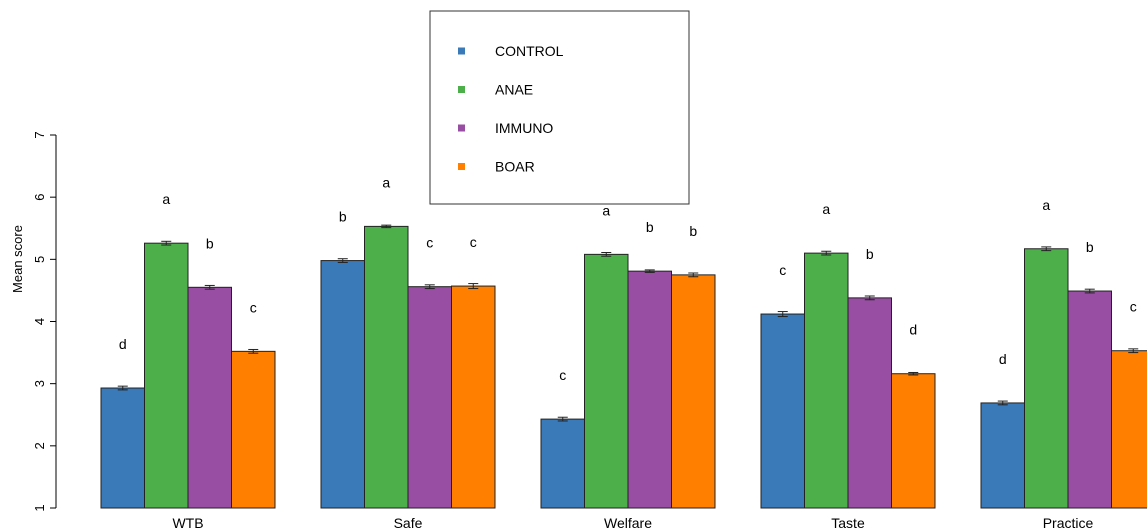  I want to click on legend-label: CONTROL, so click(529, 51).